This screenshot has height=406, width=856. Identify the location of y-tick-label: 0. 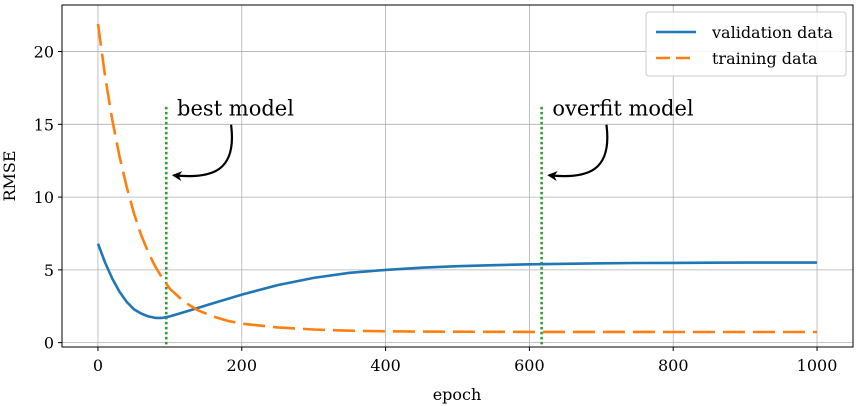
(49, 343).